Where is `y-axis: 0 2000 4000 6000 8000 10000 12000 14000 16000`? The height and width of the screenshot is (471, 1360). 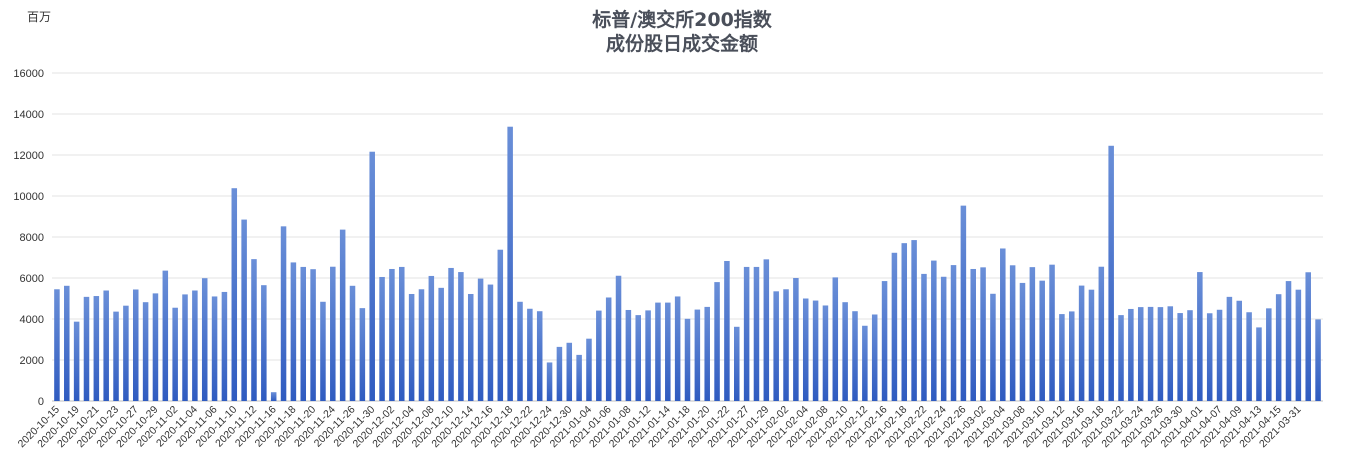 y-axis: 0 2000 4000 6000 8000 10000 12000 14000 16000 is located at coordinates (28, 238).